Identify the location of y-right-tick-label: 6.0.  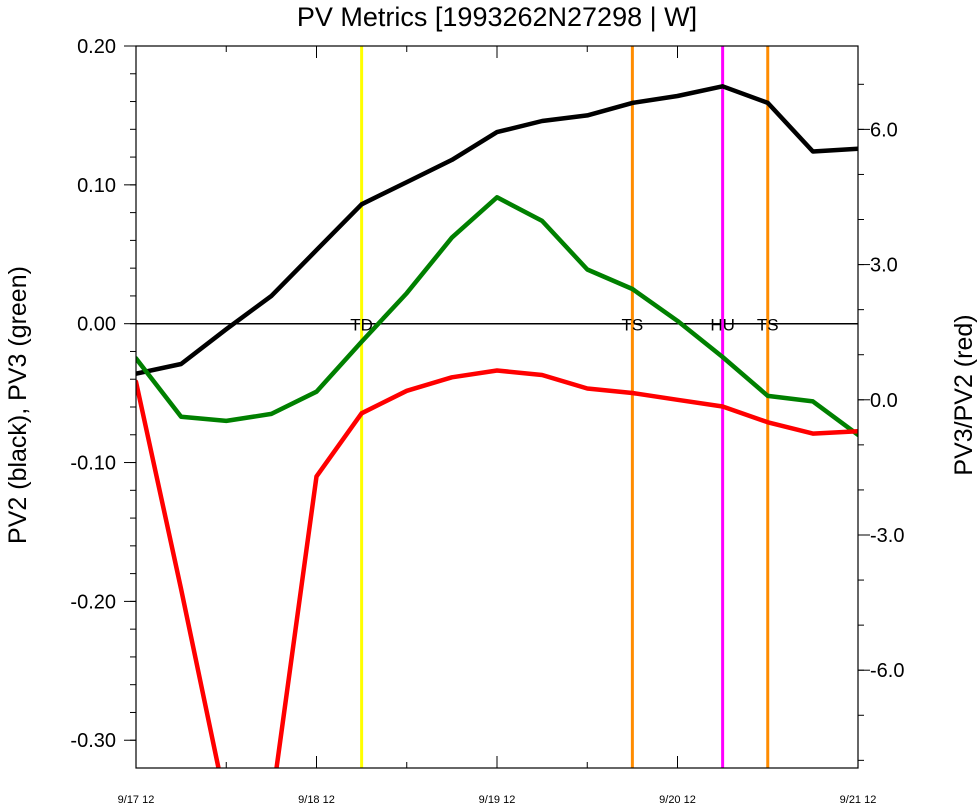
(884, 130).